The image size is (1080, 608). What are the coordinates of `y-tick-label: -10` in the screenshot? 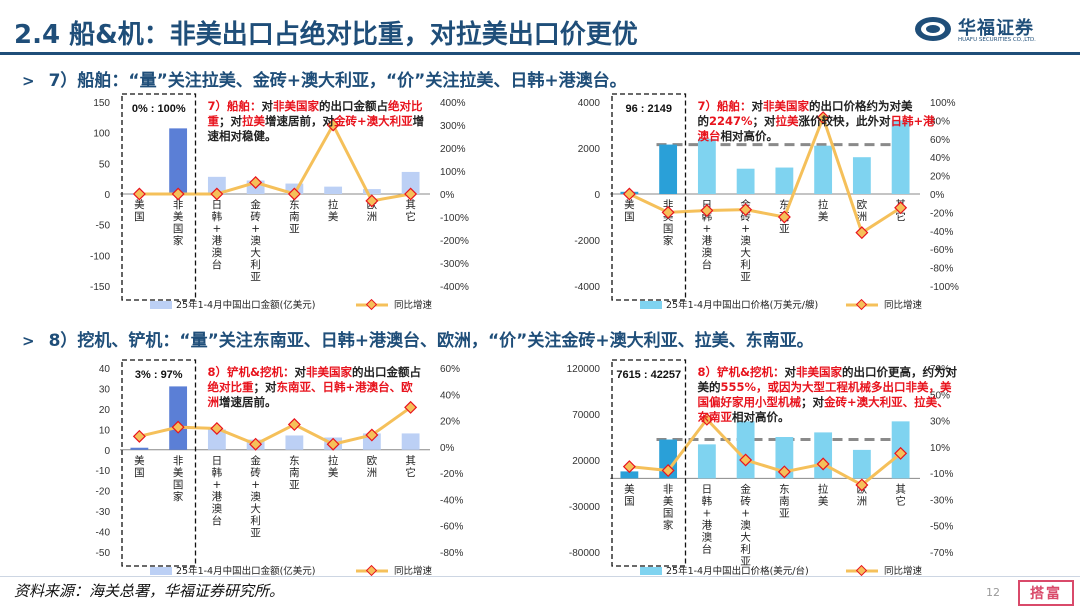 It's located at (103, 471).